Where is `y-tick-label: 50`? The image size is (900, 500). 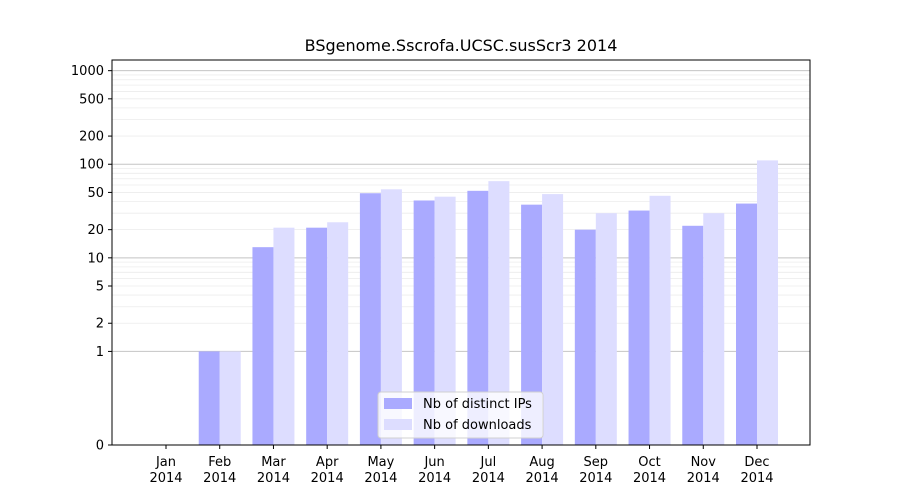
y-tick-label: 50 is located at coordinates (95, 193).